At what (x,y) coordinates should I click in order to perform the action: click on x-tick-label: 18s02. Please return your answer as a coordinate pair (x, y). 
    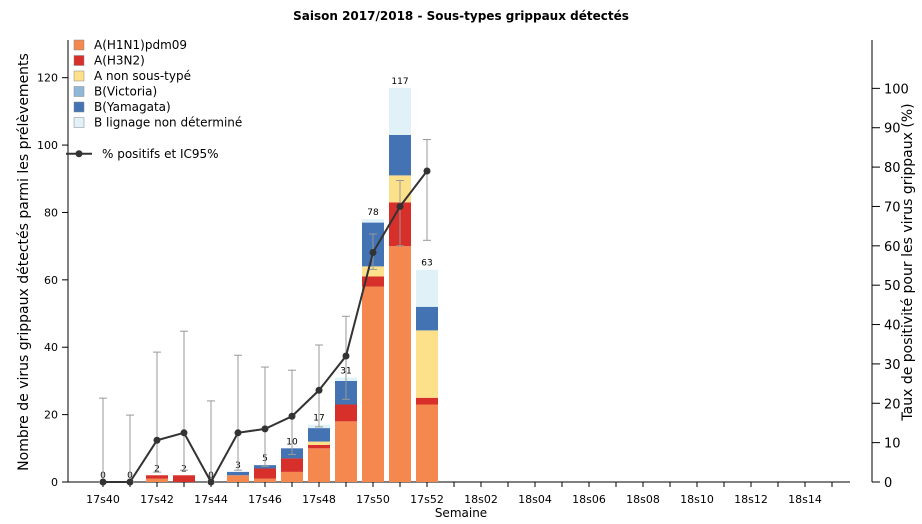
    Looking at the image, I should click on (481, 499).